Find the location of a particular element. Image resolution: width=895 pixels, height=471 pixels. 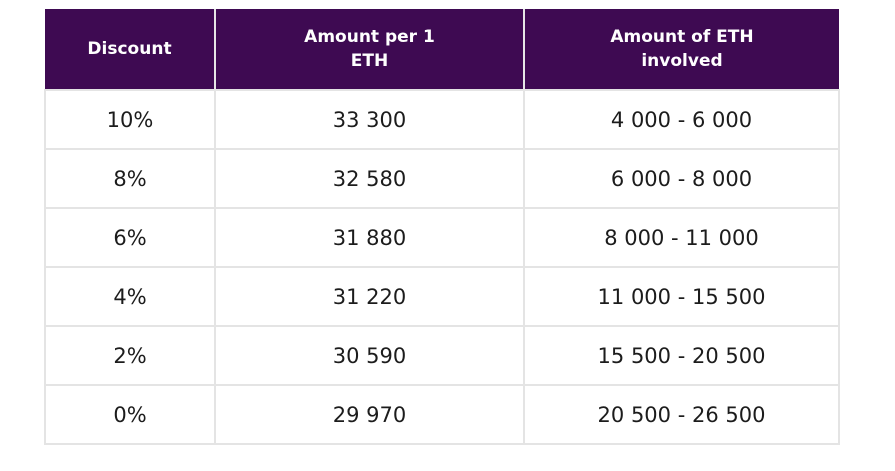

table-row: 10% 33 300 4 000 - 6 000 is located at coordinates (442, 119).